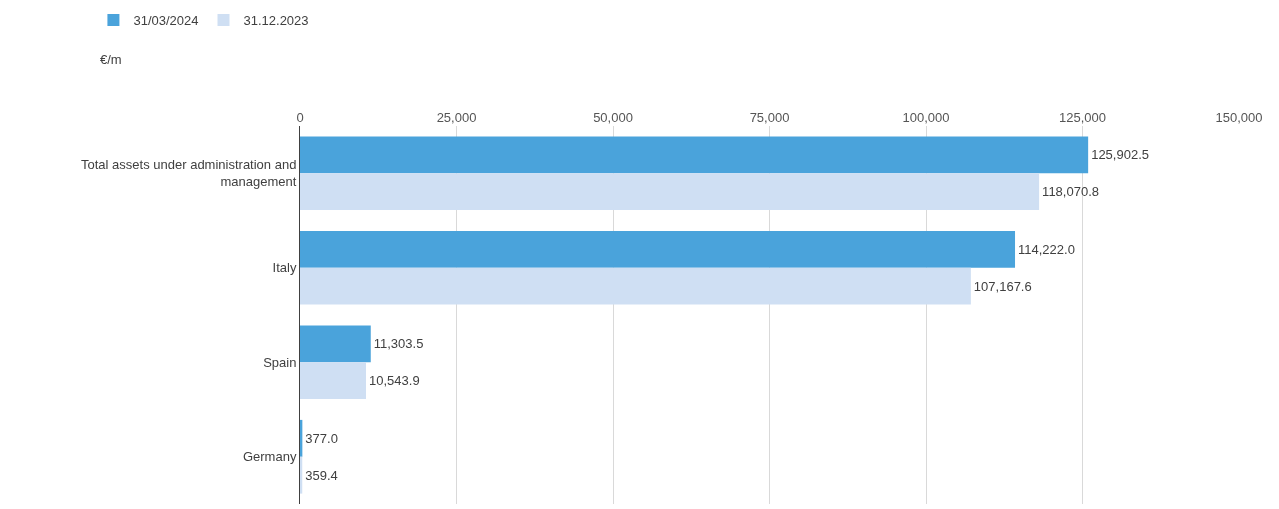 This screenshot has height=509, width=1279. I want to click on x-tick-label: 0, so click(300, 118).